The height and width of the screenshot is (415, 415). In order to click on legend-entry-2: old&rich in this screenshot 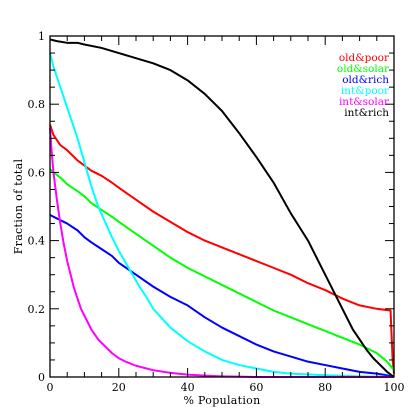, I will do `click(365, 80)`.